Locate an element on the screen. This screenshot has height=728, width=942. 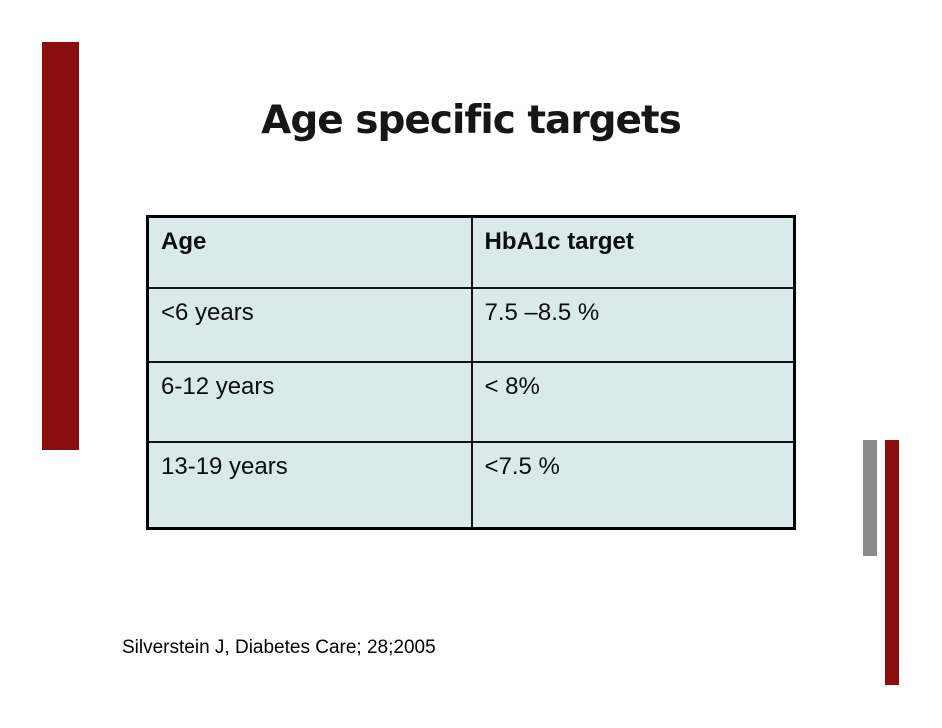
table-row: 6-12 years < 8% is located at coordinates (471, 401).